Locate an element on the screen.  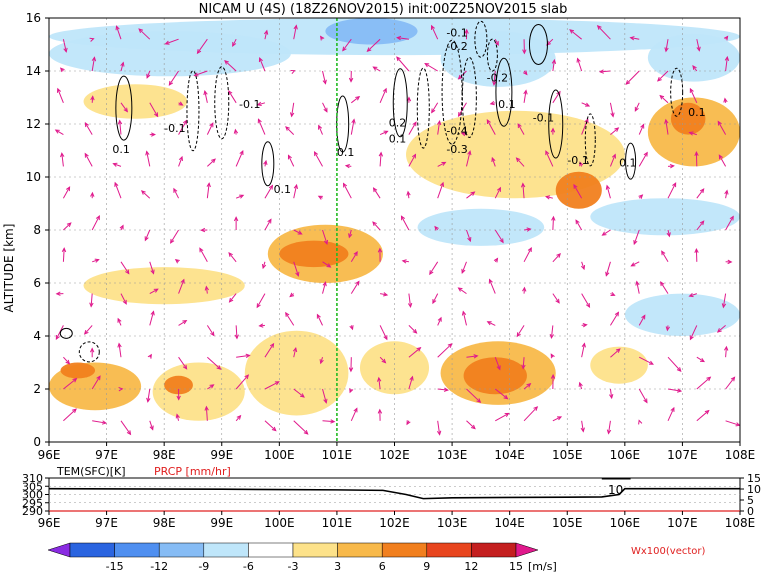
temperature-line is located at coordinates (394, 493).